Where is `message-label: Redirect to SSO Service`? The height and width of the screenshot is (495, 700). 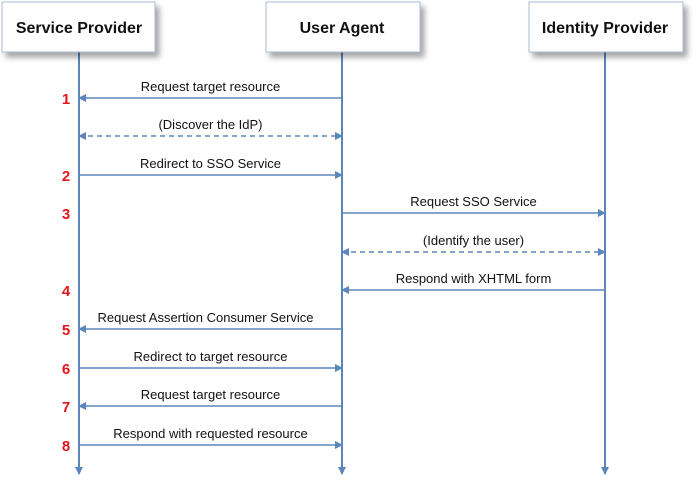 message-label: Redirect to SSO Service is located at coordinates (210, 163).